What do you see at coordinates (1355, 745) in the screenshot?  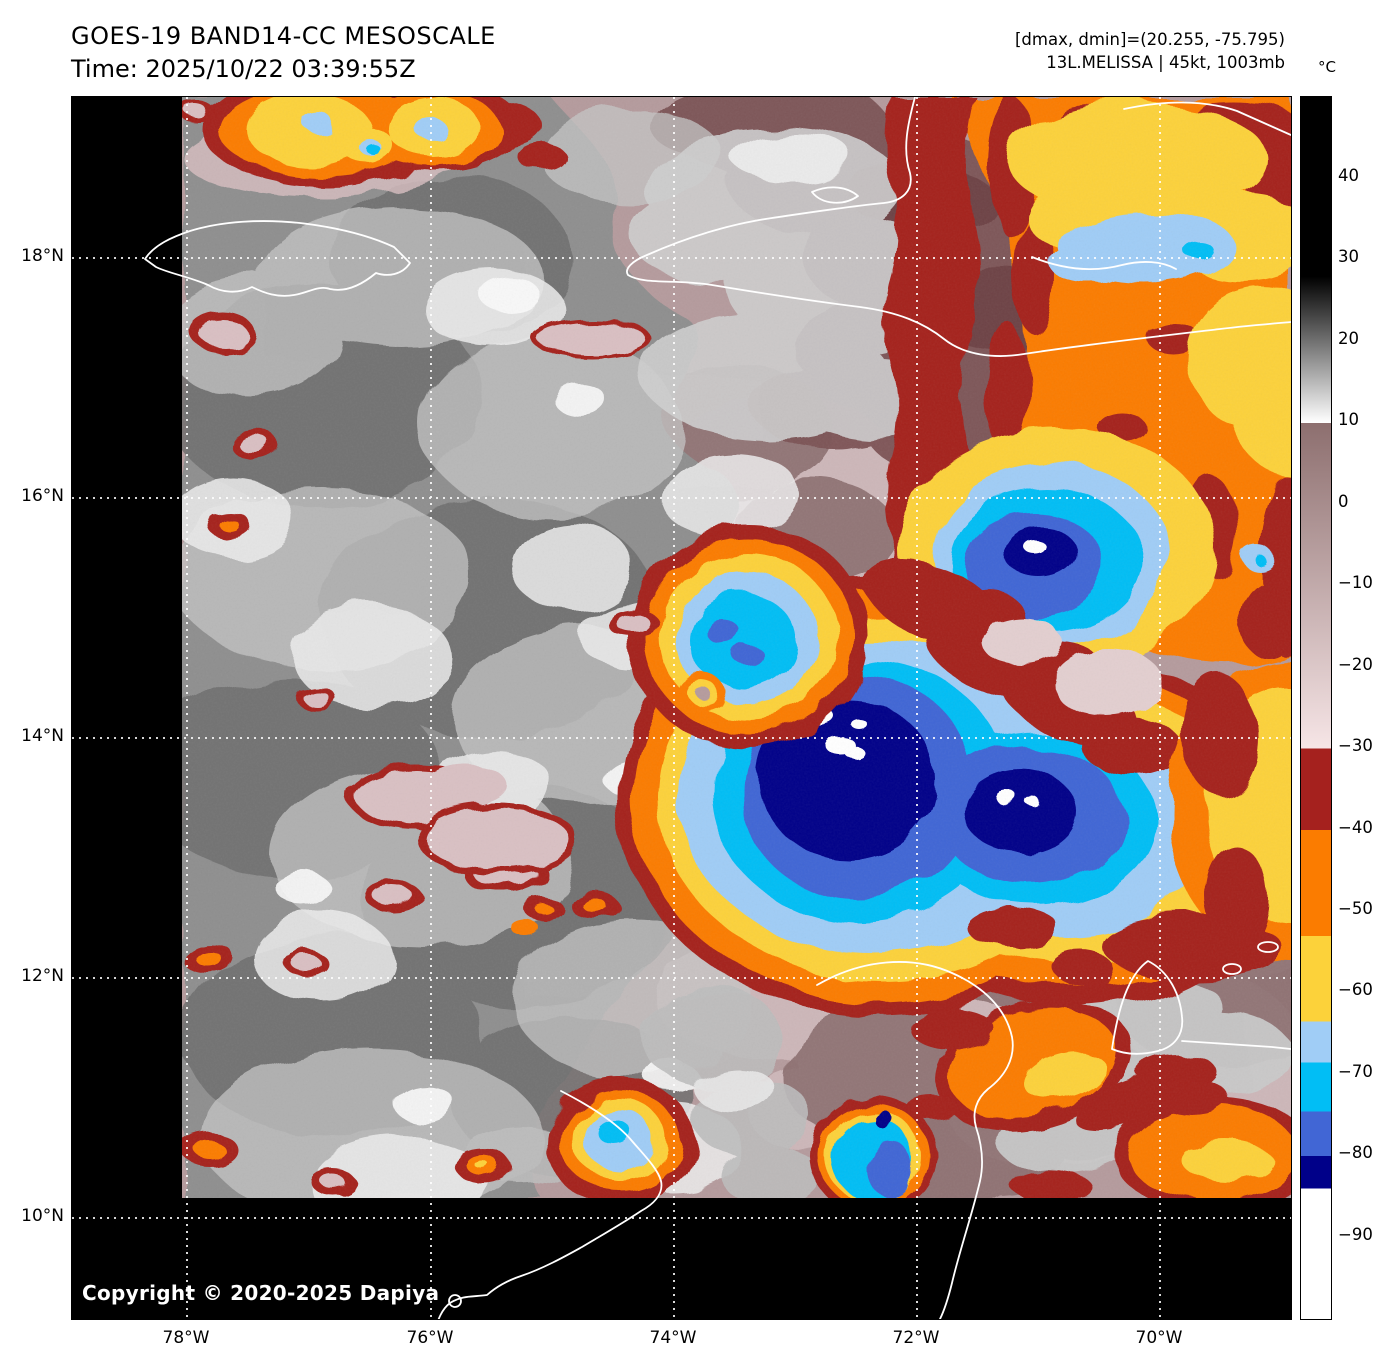 I see `colorbar-tick-label: −30` at bounding box center [1355, 745].